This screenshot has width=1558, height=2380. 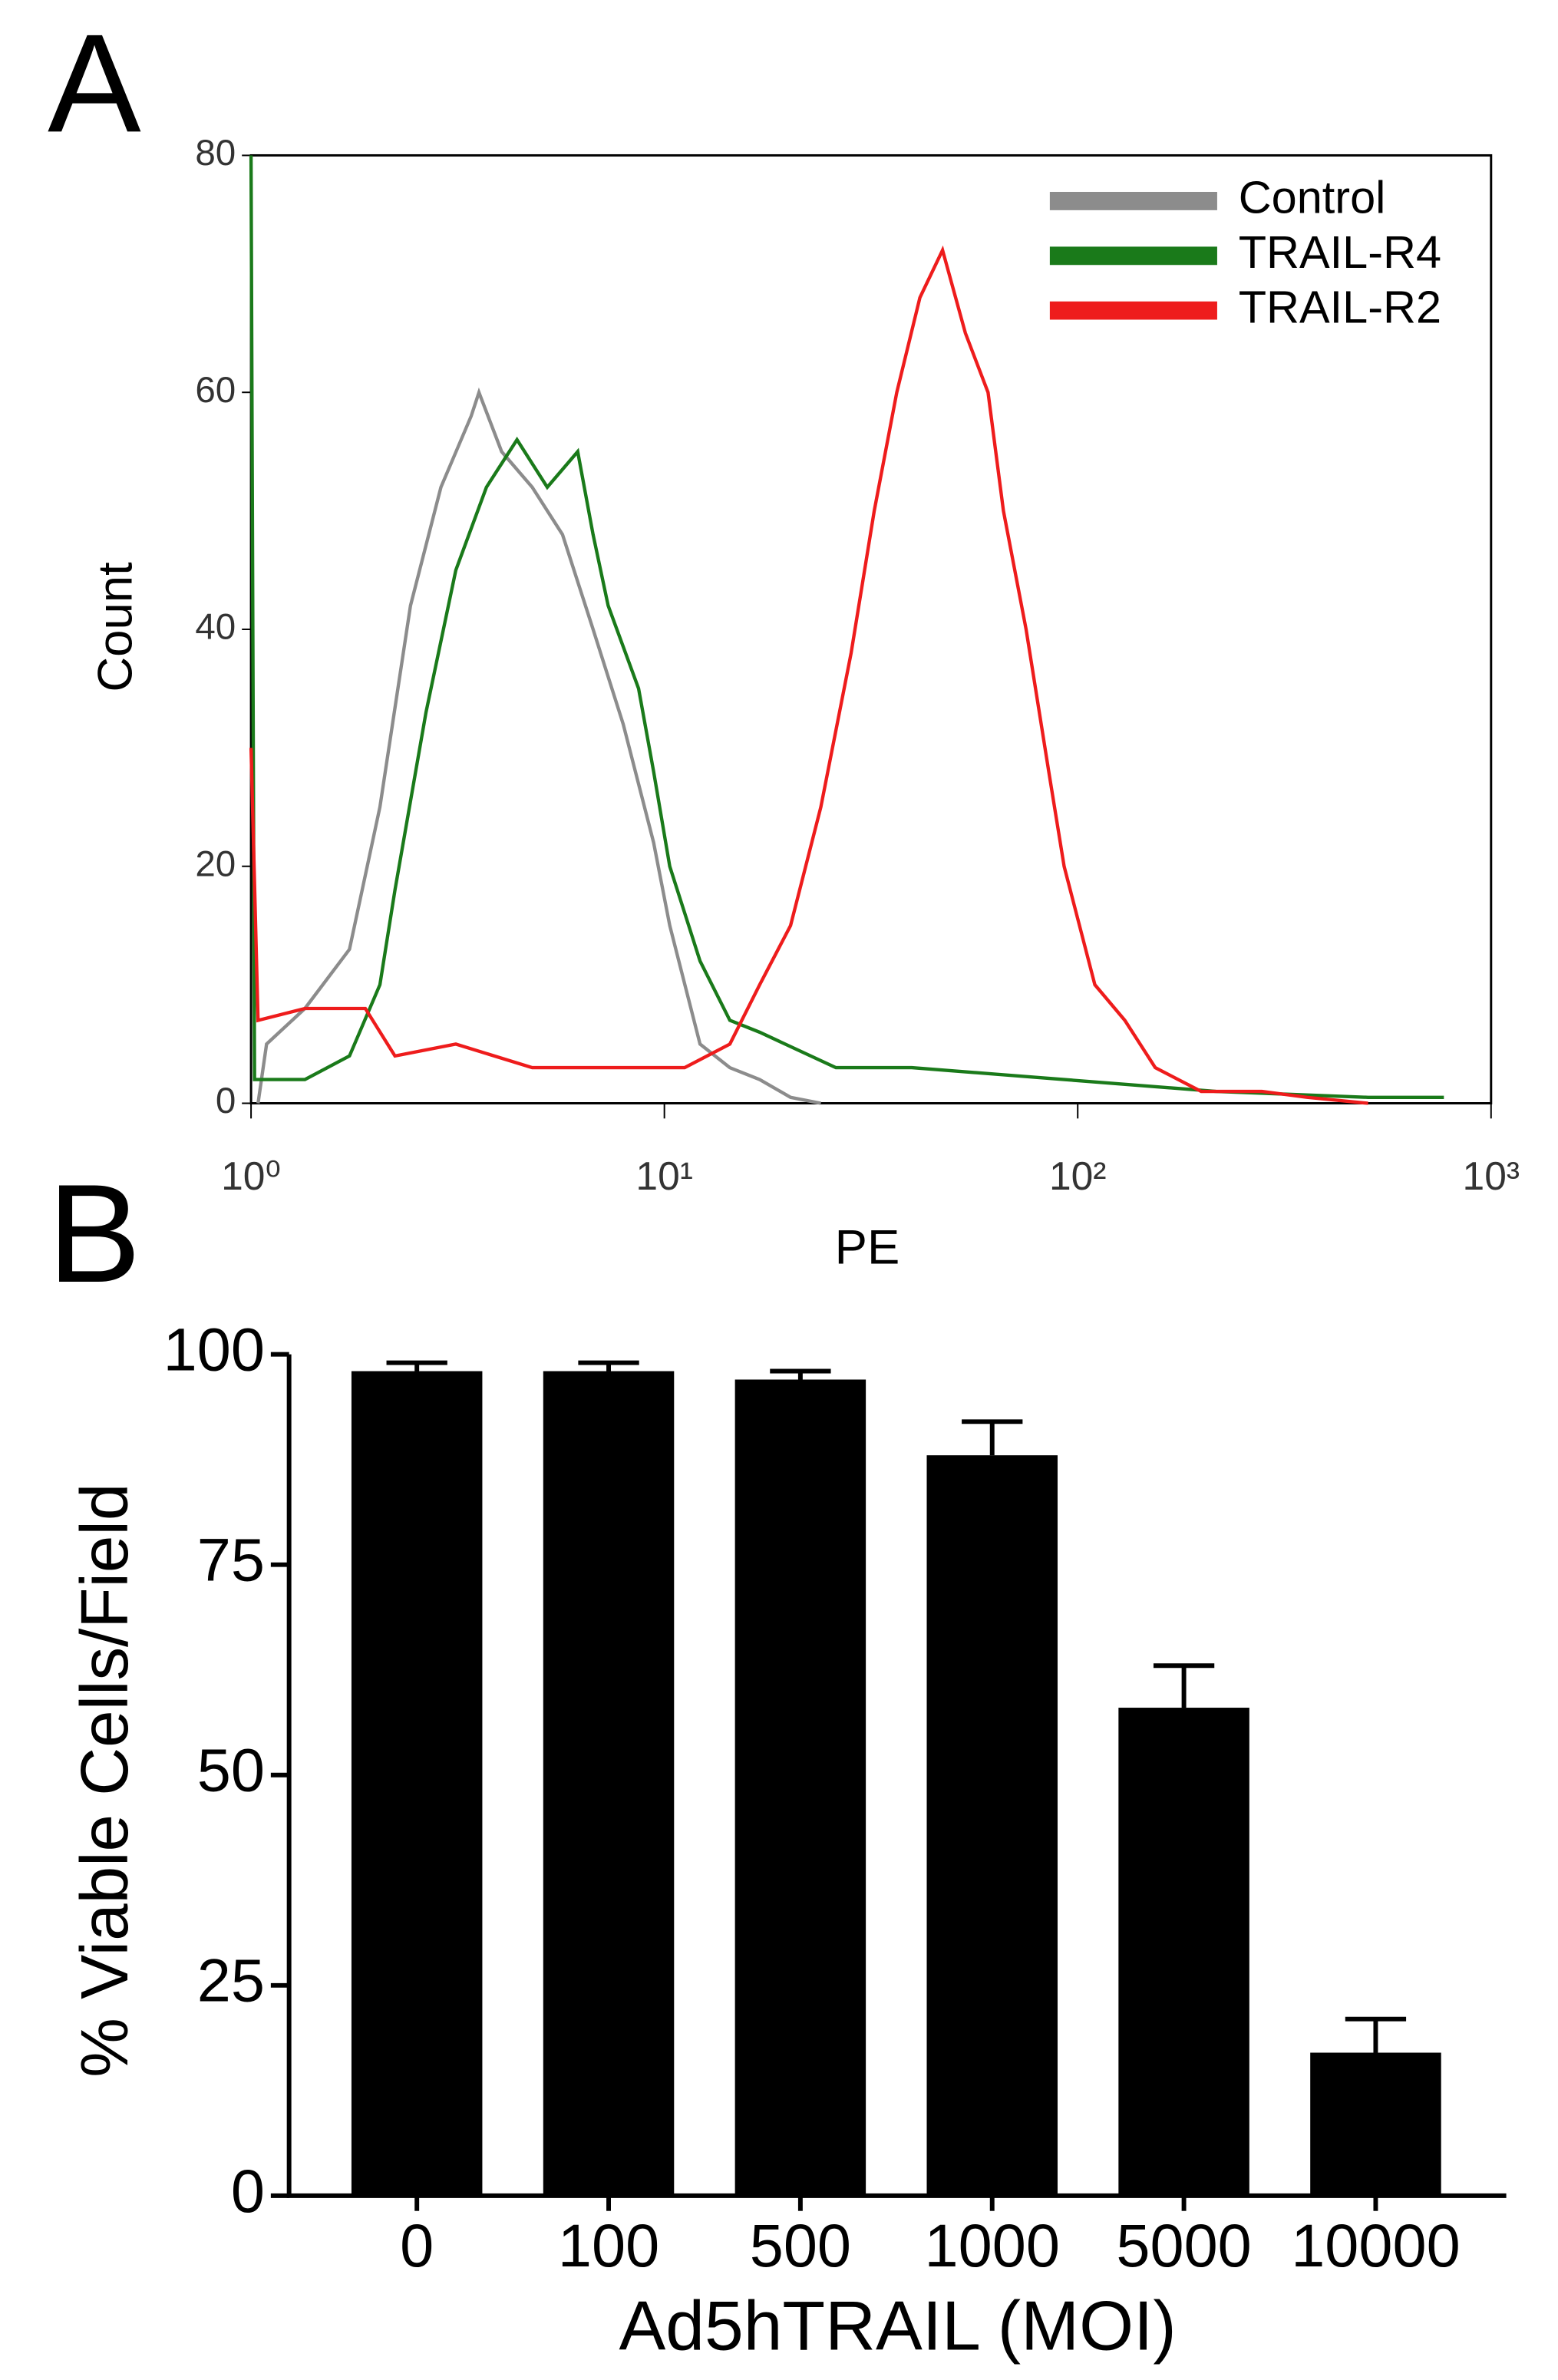 What do you see at coordinates (608, 2245) in the screenshot?
I see `x-tick-label: 100` at bounding box center [608, 2245].